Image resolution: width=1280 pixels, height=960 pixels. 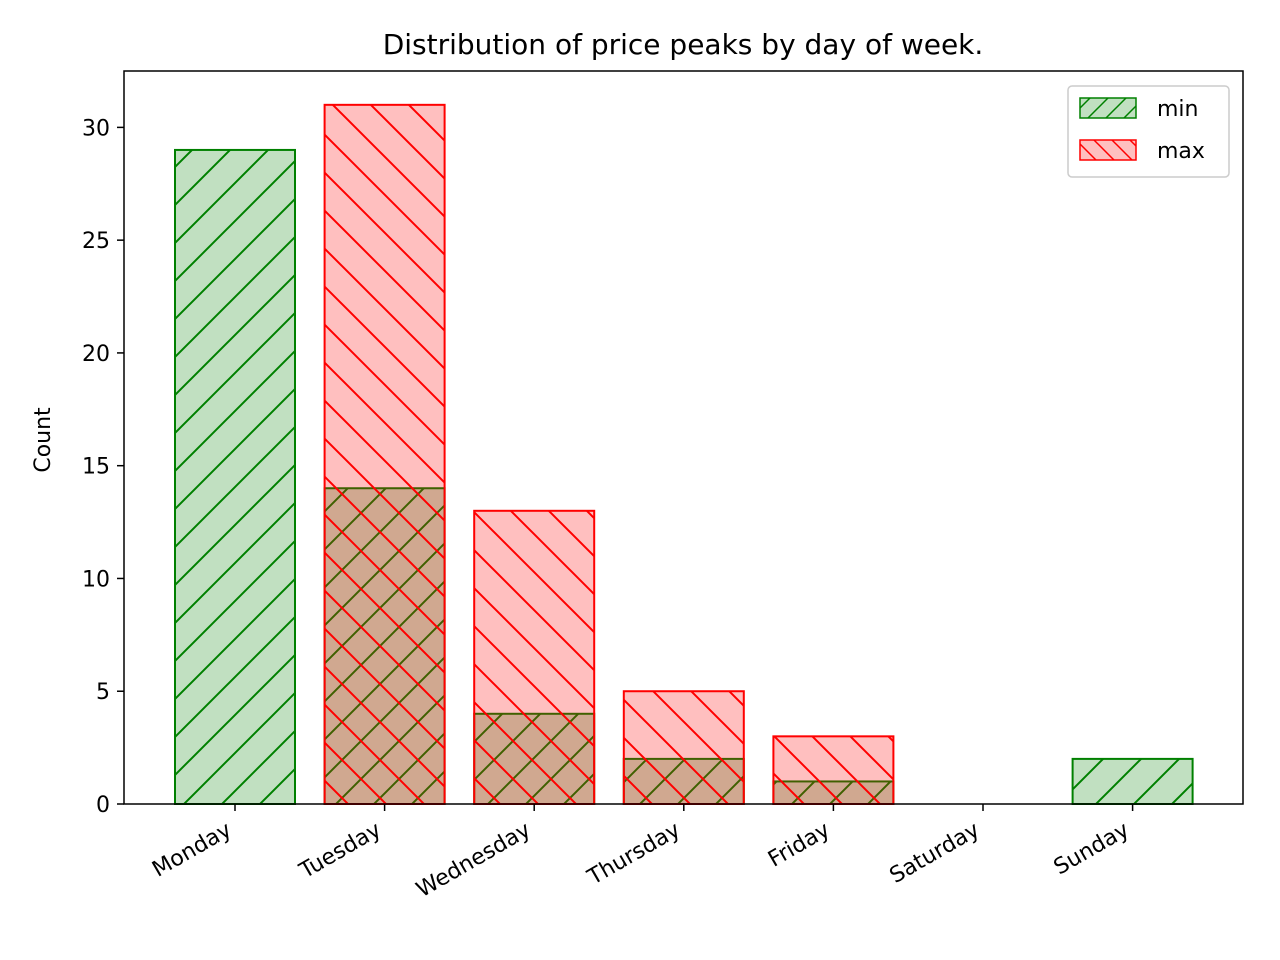 I want to click on bar-min-sunday, so click(x=1132, y=781).